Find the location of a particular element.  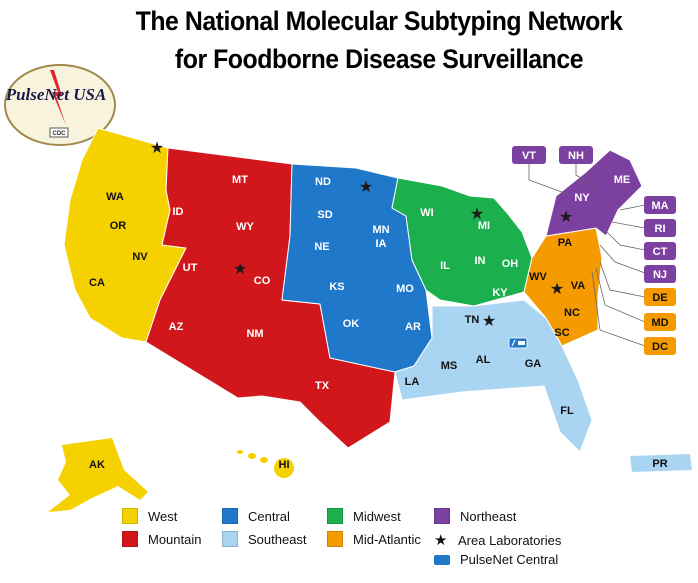

svg-text: MD is located at coordinates (659, 323).